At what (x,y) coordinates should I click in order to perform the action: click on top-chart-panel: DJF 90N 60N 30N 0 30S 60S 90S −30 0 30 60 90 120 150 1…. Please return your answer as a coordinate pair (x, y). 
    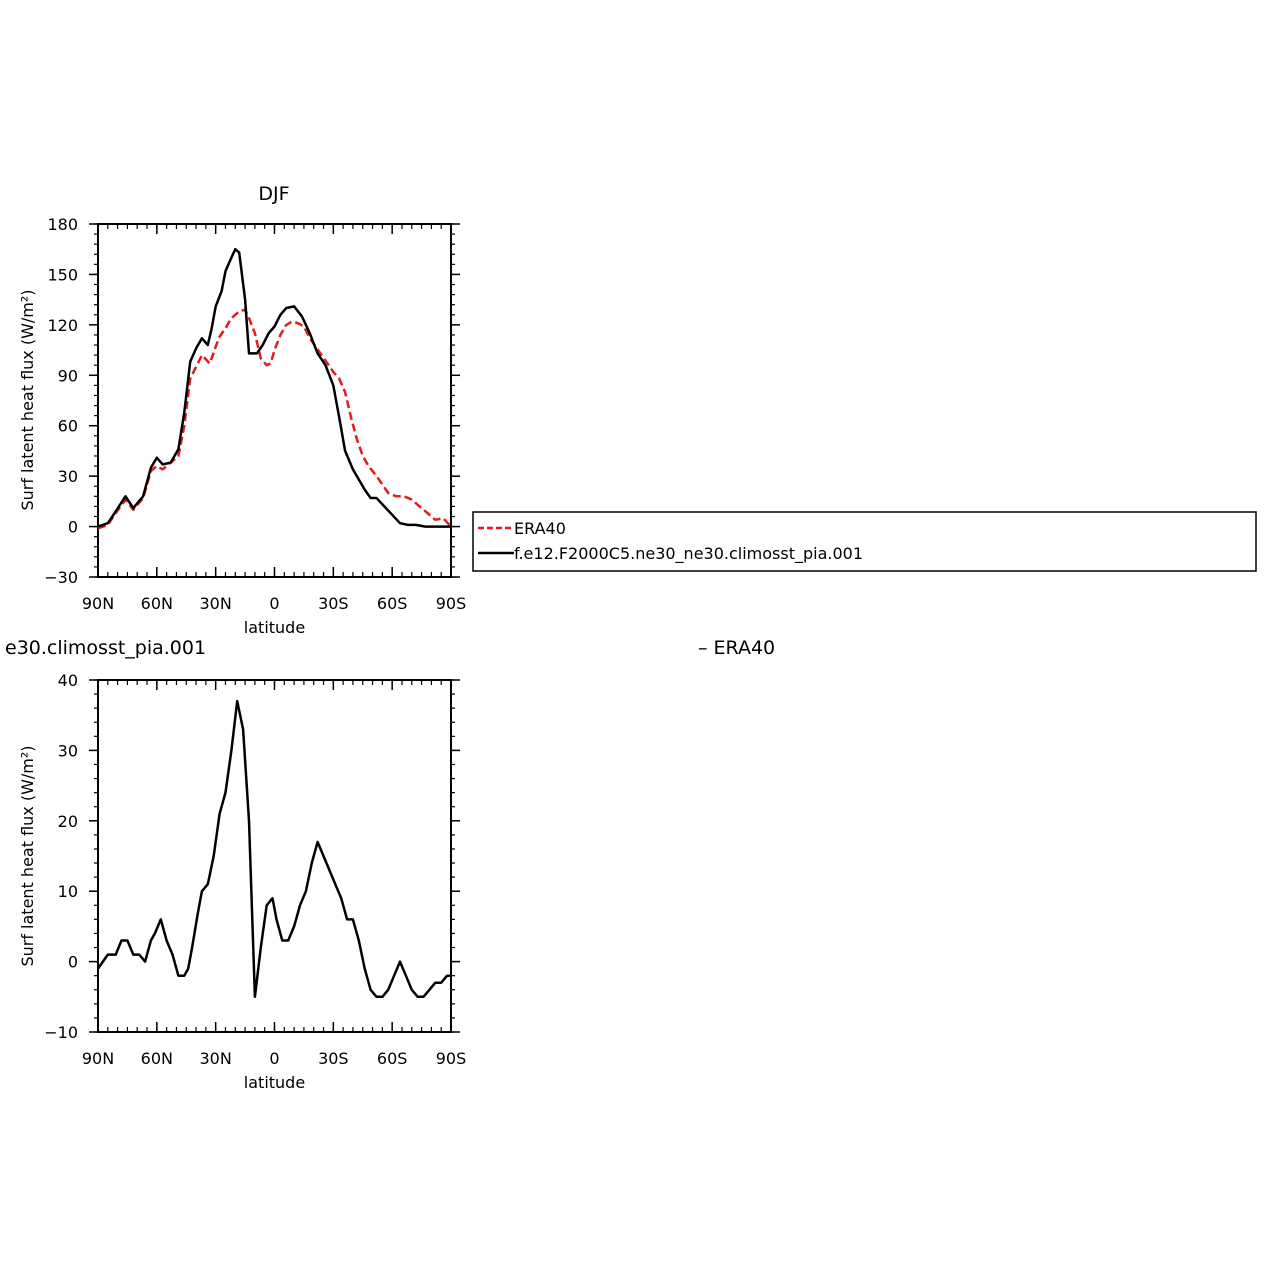
    Looking at the image, I should click on (242, 410).